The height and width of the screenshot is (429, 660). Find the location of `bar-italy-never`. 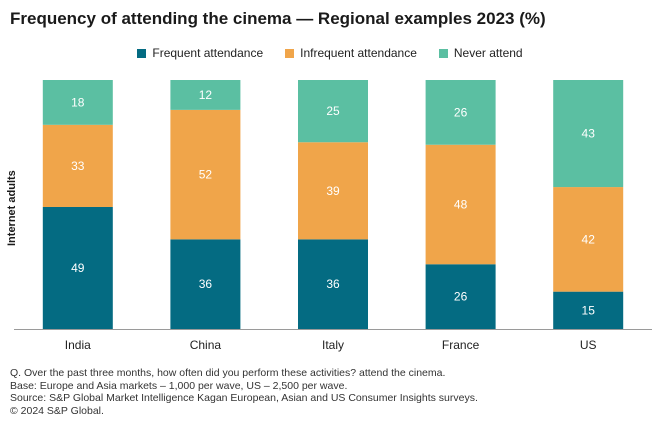

bar-italy-never is located at coordinates (333, 111).